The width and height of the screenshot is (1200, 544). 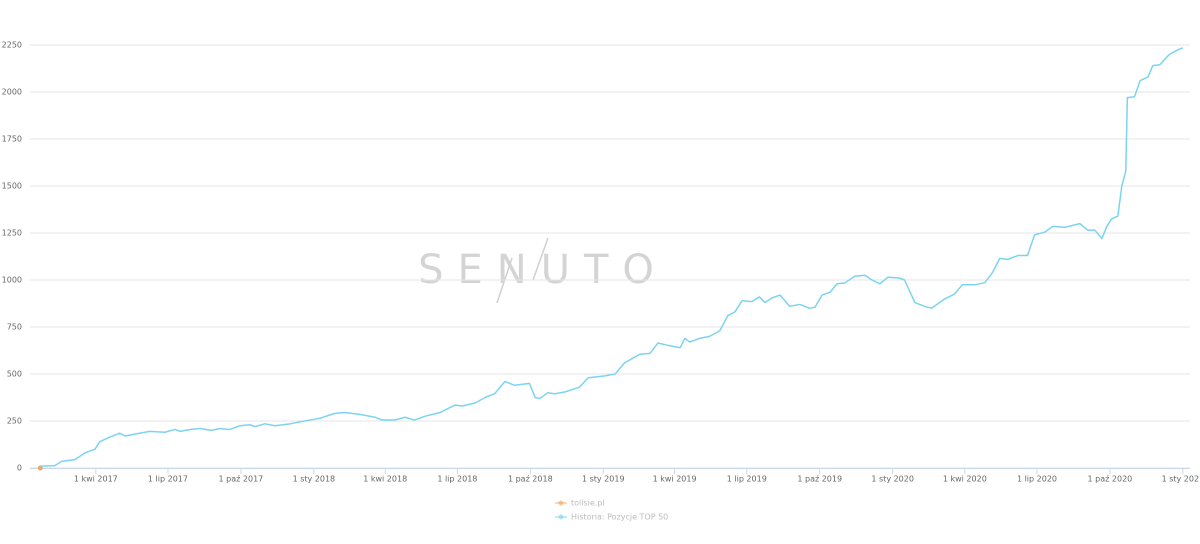 What do you see at coordinates (1181, 479) in the screenshot?
I see `x-tick-label: 1 sty 2021` at bounding box center [1181, 479].